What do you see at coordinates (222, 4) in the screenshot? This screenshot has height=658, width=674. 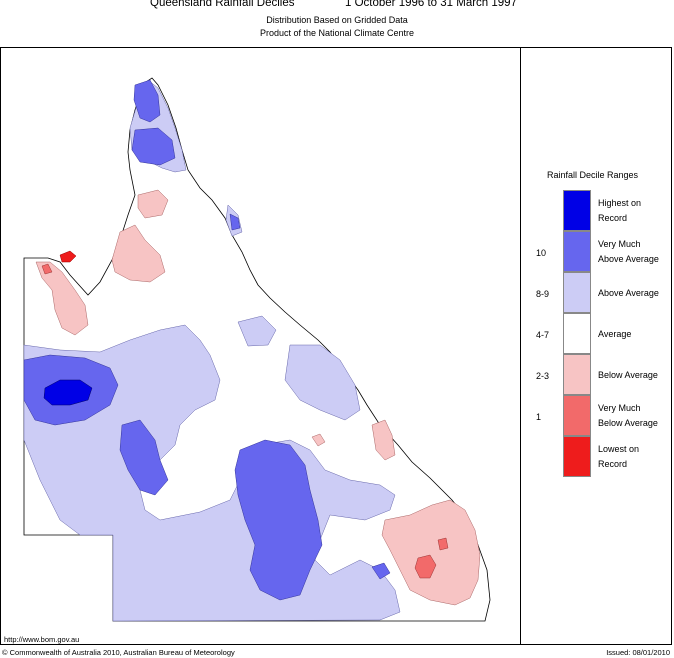 I see `map-title: Queensland Rainfall Deciles` at bounding box center [222, 4].